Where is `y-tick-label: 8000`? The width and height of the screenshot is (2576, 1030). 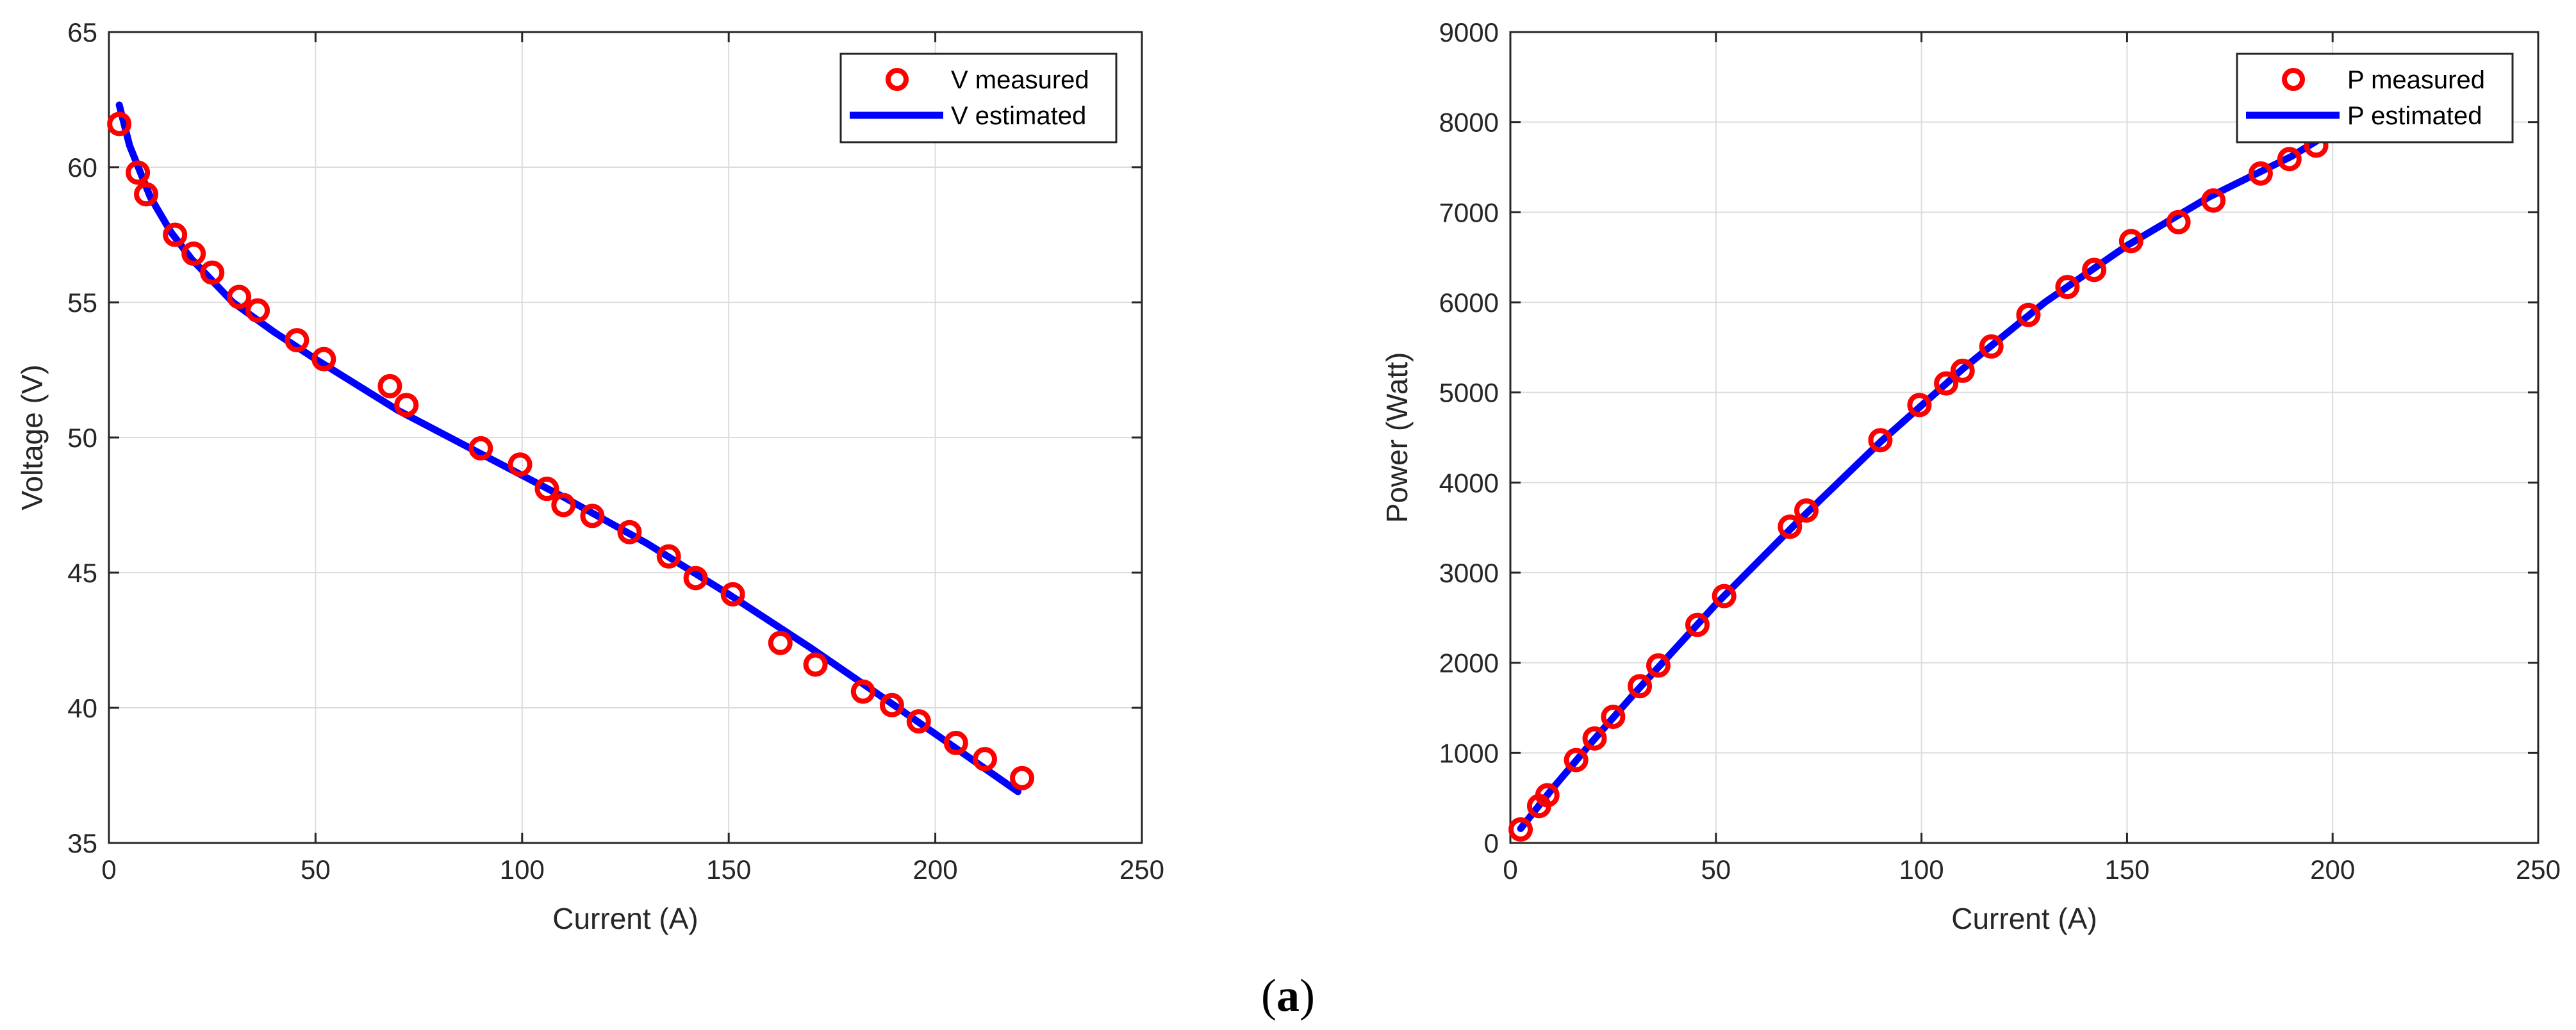 y-tick-label: 8000 is located at coordinates (1469, 123).